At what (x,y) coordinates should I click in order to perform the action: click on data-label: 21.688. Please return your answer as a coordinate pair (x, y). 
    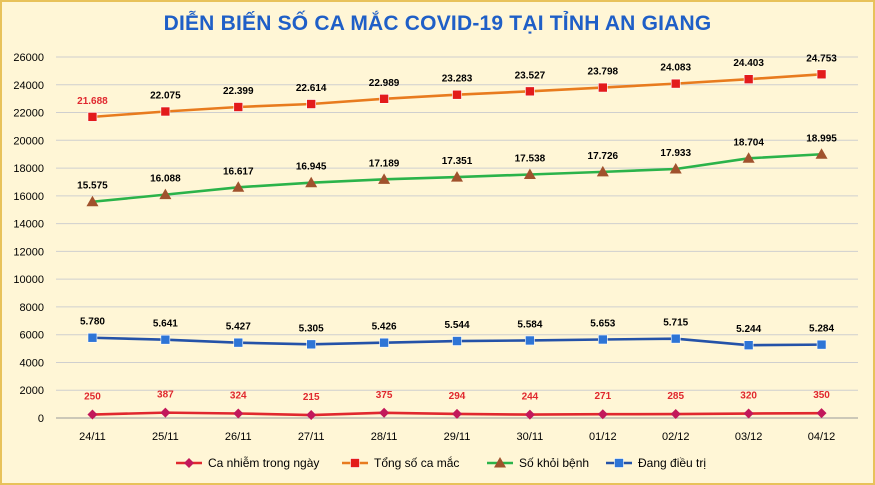
    Looking at the image, I should click on (92, 101).